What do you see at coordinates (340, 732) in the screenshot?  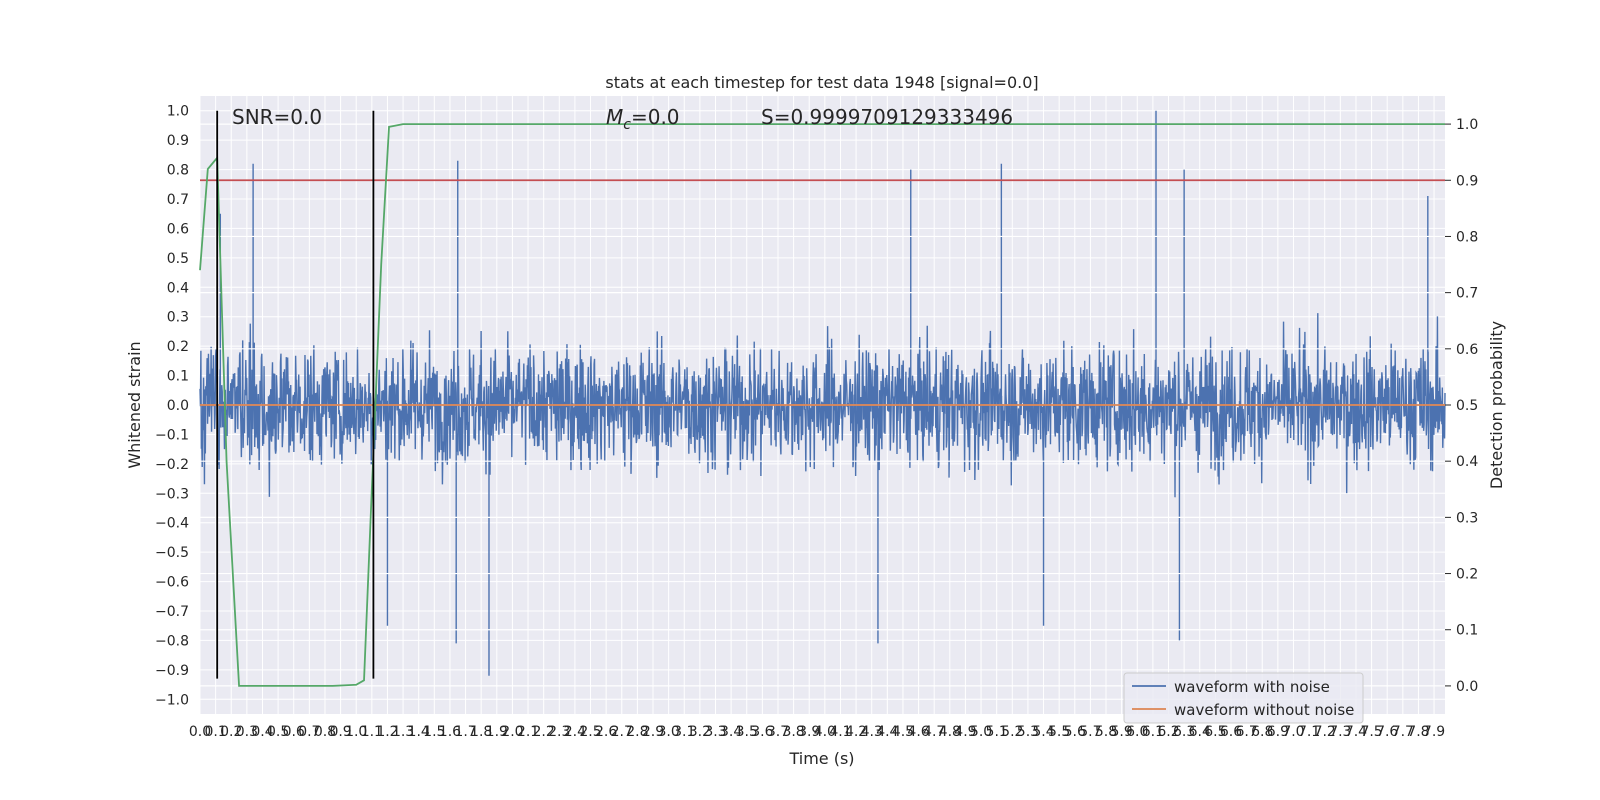 I see `x-tick-label: 0.9` at bounding box center [340, 732].